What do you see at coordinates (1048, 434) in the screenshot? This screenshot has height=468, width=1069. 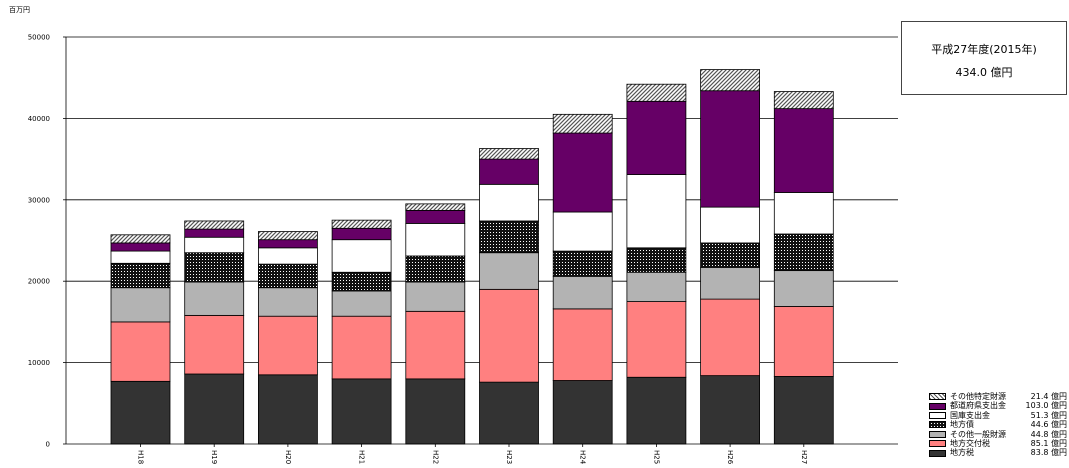 I see `legend-value: 44.8 億円` at bounding box center [1048, 434].